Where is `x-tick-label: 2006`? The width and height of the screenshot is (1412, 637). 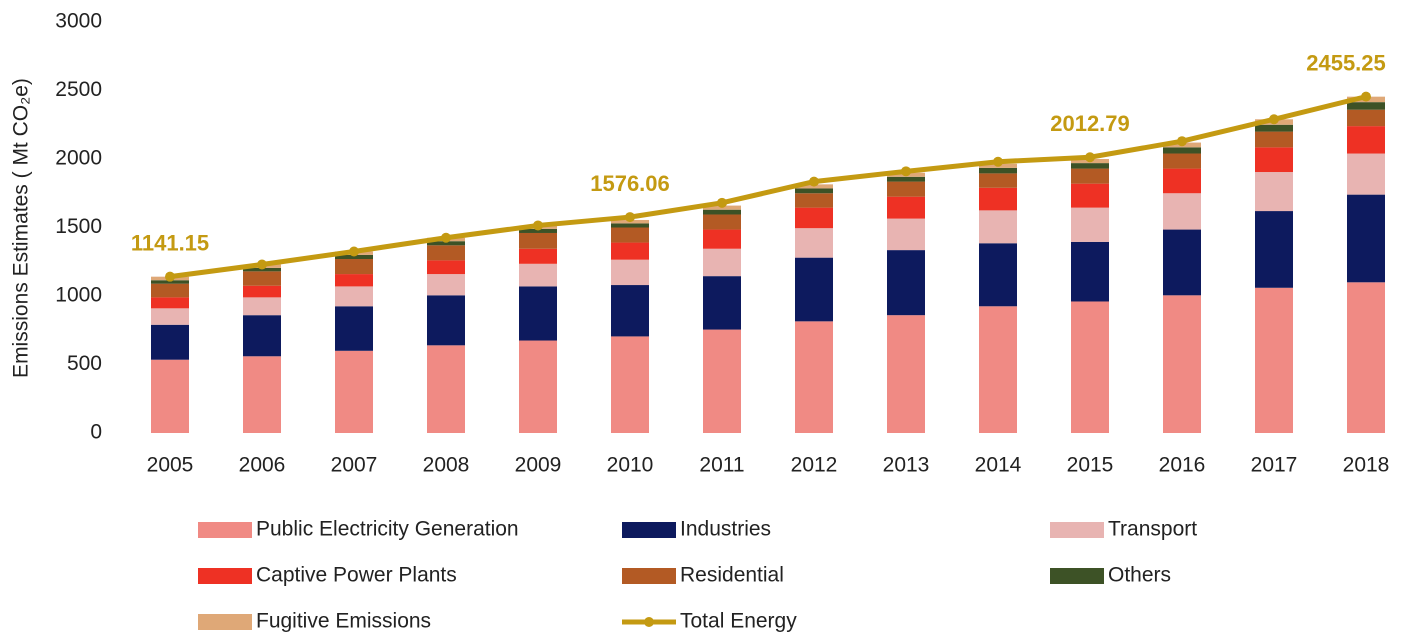
x-tick-label: 2006 is located at coordinates (262, 465).